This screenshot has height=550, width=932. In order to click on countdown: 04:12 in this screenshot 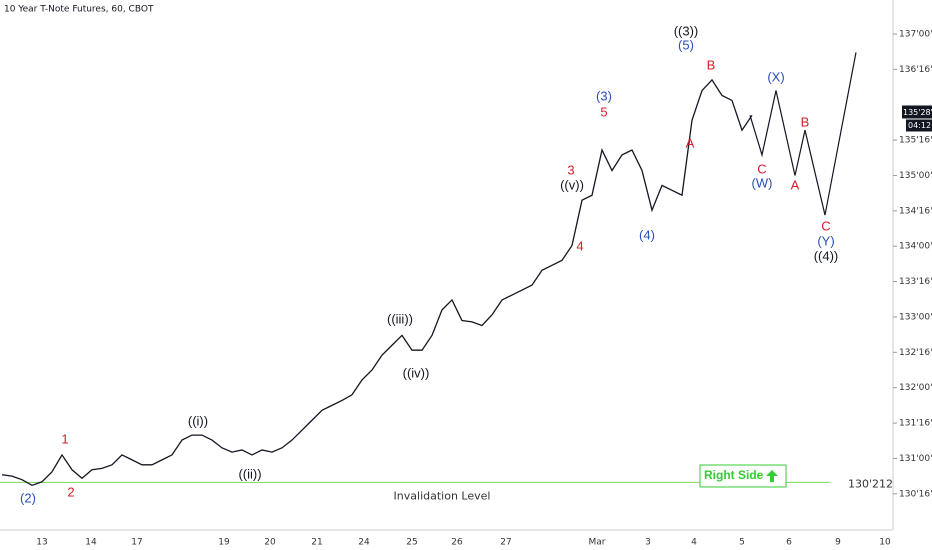, I will do `click(919, 125)`.